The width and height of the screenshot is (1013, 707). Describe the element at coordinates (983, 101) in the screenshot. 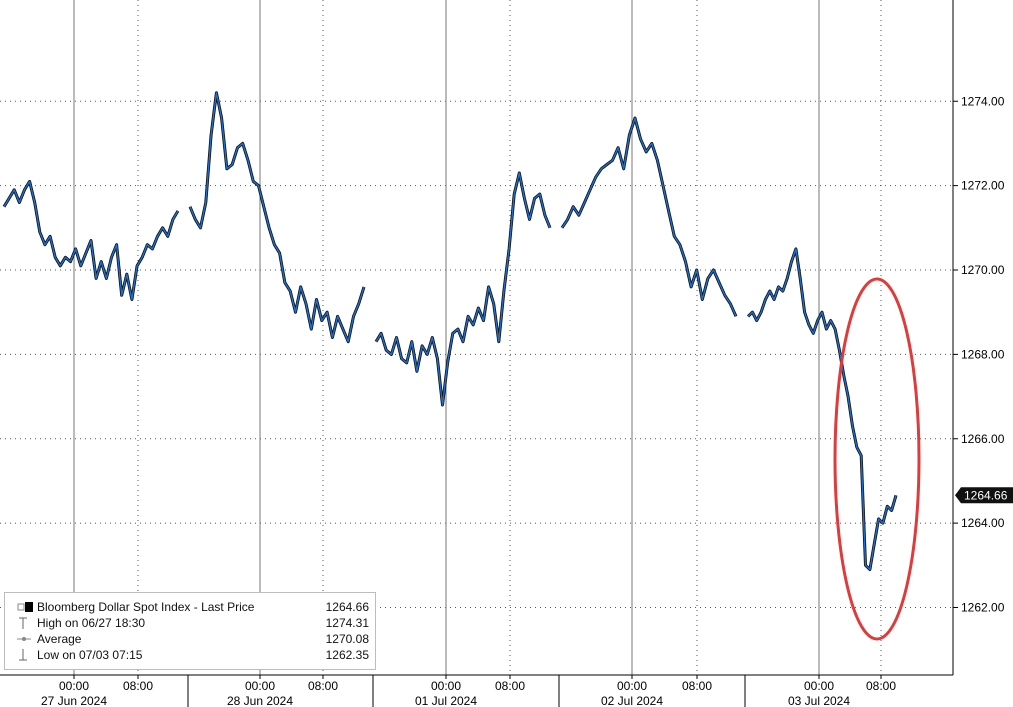

I see `y-tick-label: 1274.00` at that location.